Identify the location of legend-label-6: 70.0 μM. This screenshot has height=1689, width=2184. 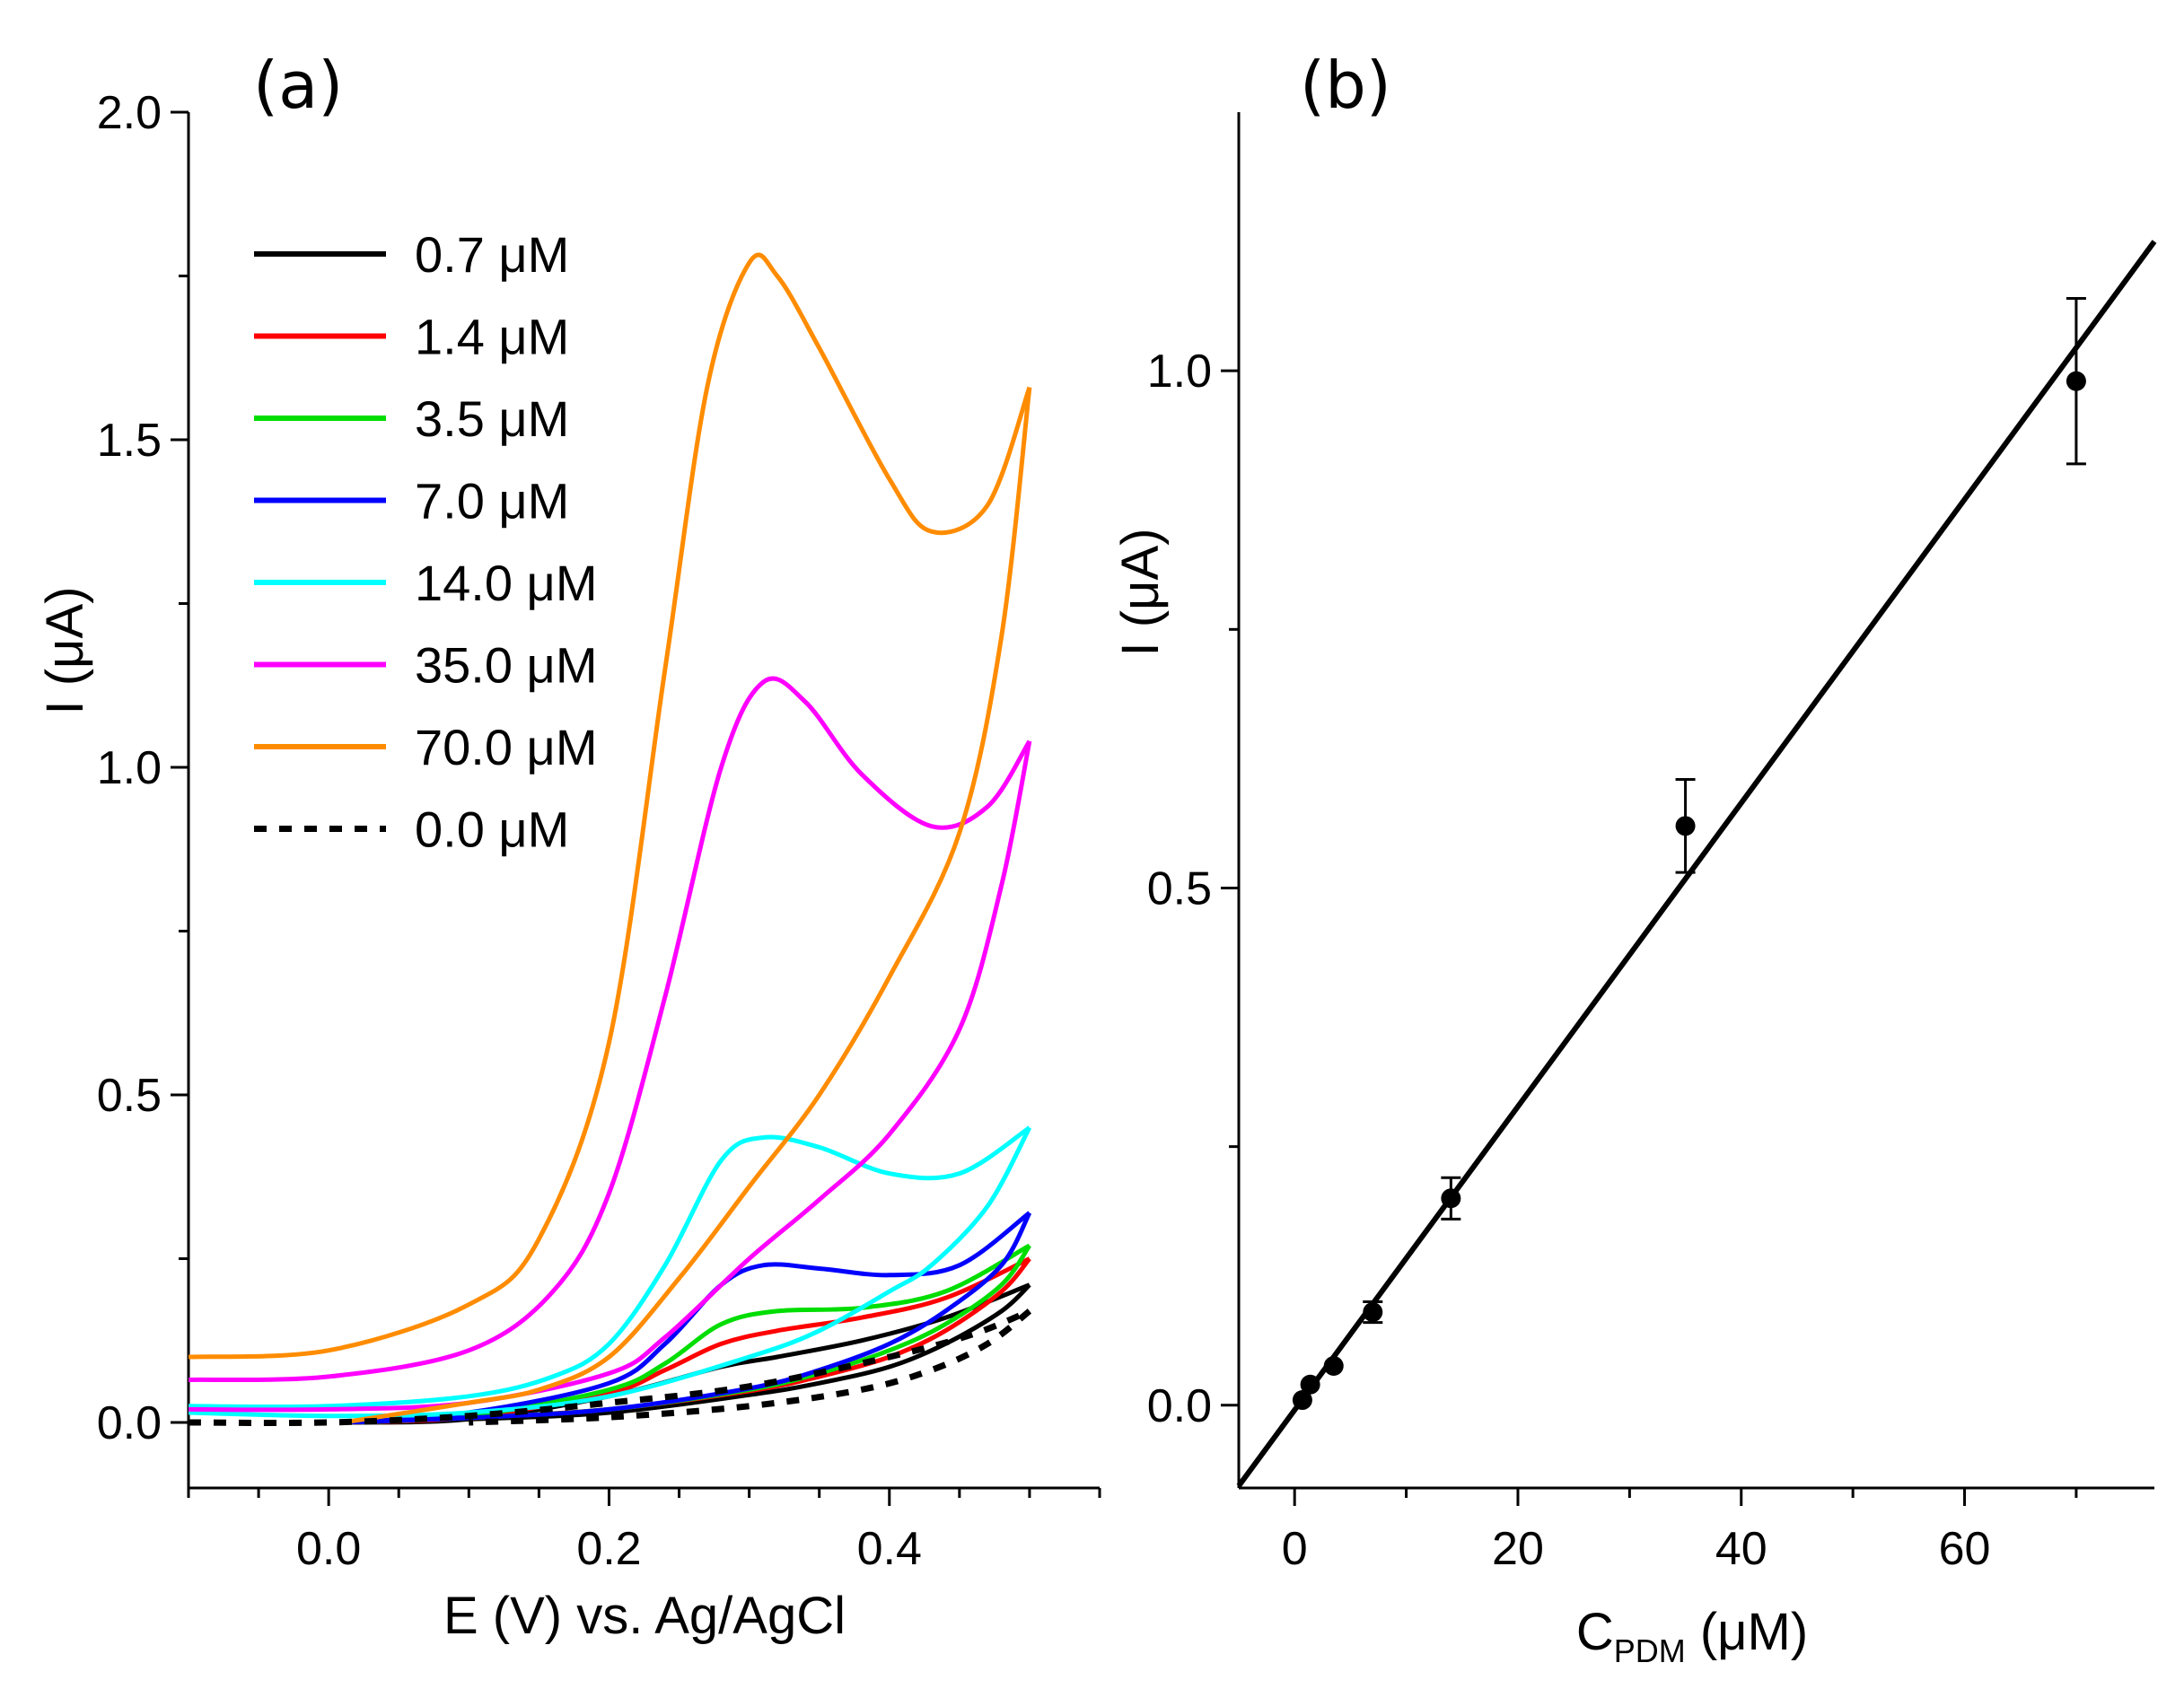
(506, 747).